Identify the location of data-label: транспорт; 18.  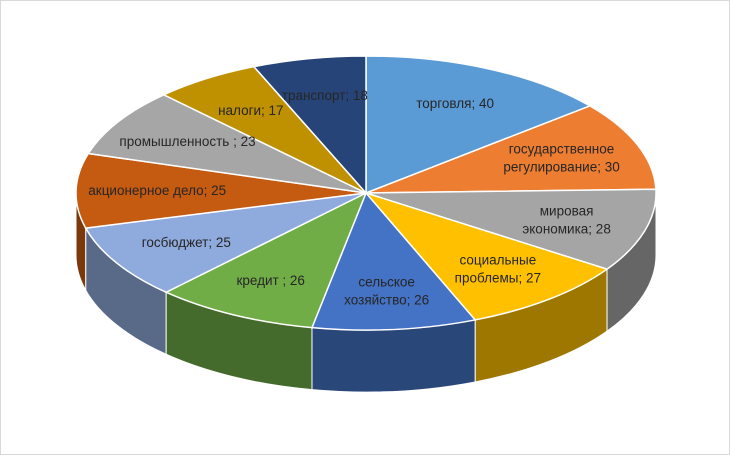
(324, 96).